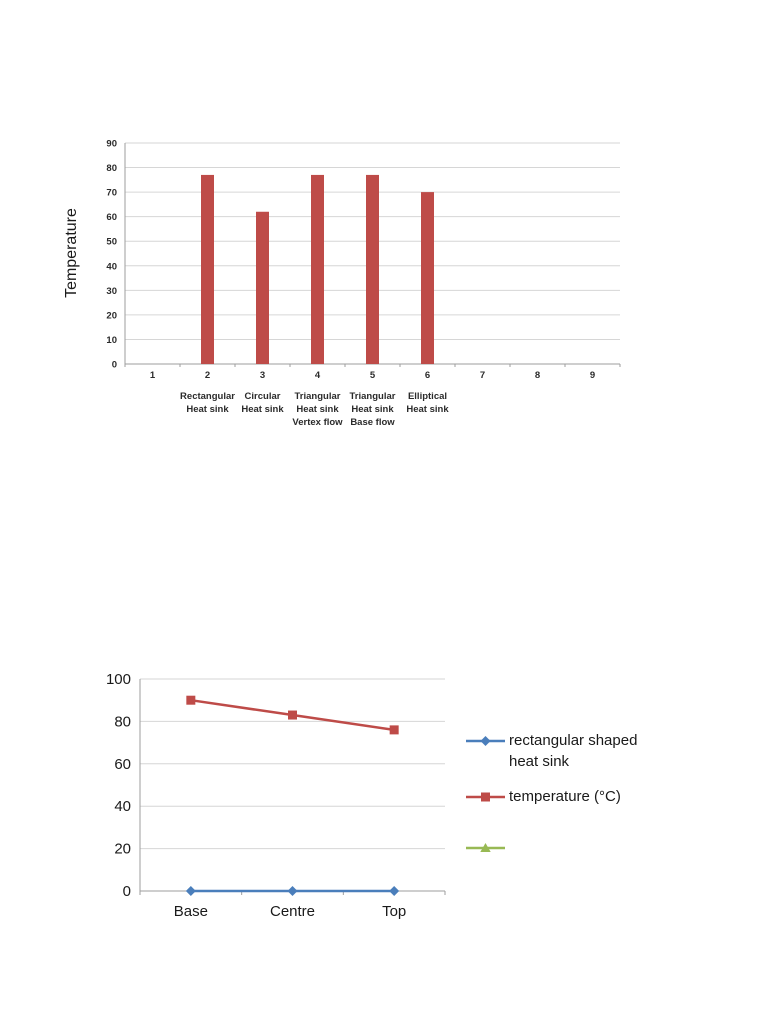 The width and height of the screenshot is (768, 1024). What do you see at coordinates (111, 242) in the screenshot?
I see `y-axis-tick-label: 50` at bounding box center [111, 242].